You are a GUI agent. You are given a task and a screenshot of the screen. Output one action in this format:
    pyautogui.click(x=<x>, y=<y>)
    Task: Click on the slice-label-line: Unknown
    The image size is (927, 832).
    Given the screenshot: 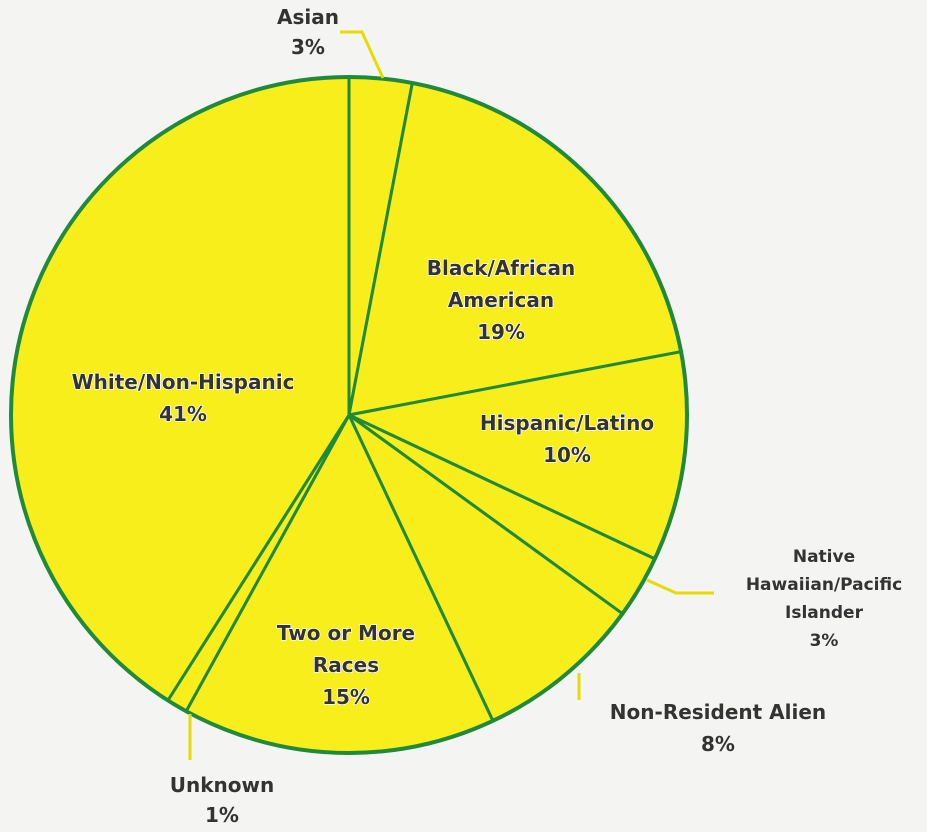 What is the action you would take?
    pyautogui.click(x=222, y=785)
    